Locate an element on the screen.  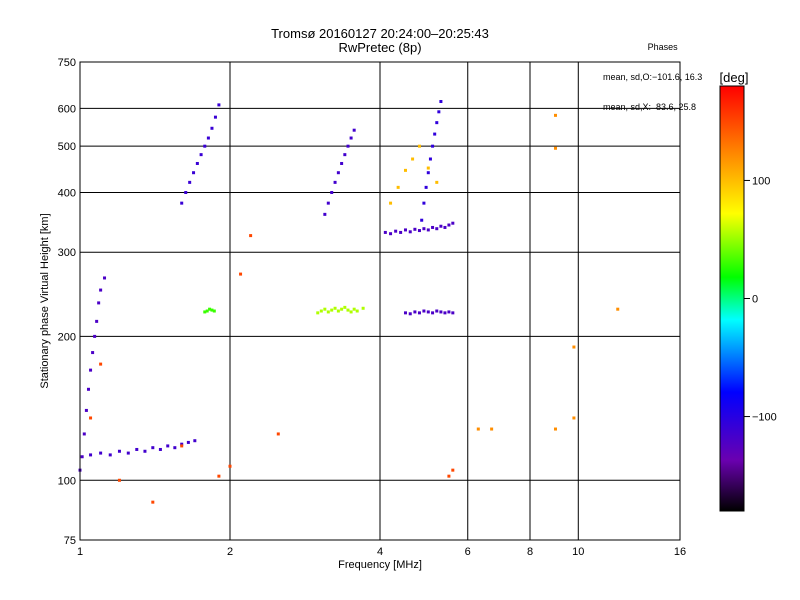
x-tick-labels: 1 2 4 6 8 10 16 is located at coordinates (381, 552).